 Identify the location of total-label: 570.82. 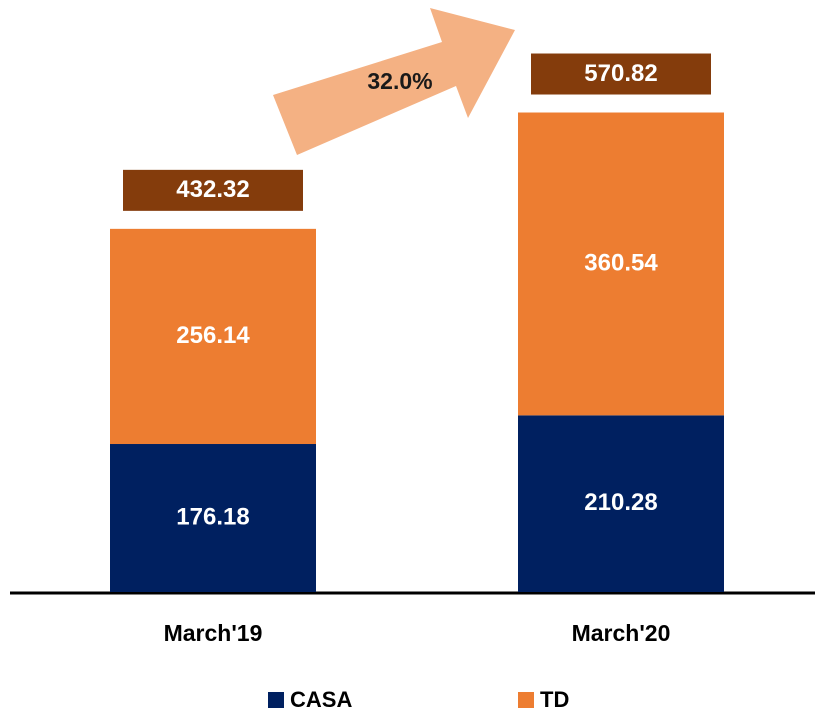
(620, 73).